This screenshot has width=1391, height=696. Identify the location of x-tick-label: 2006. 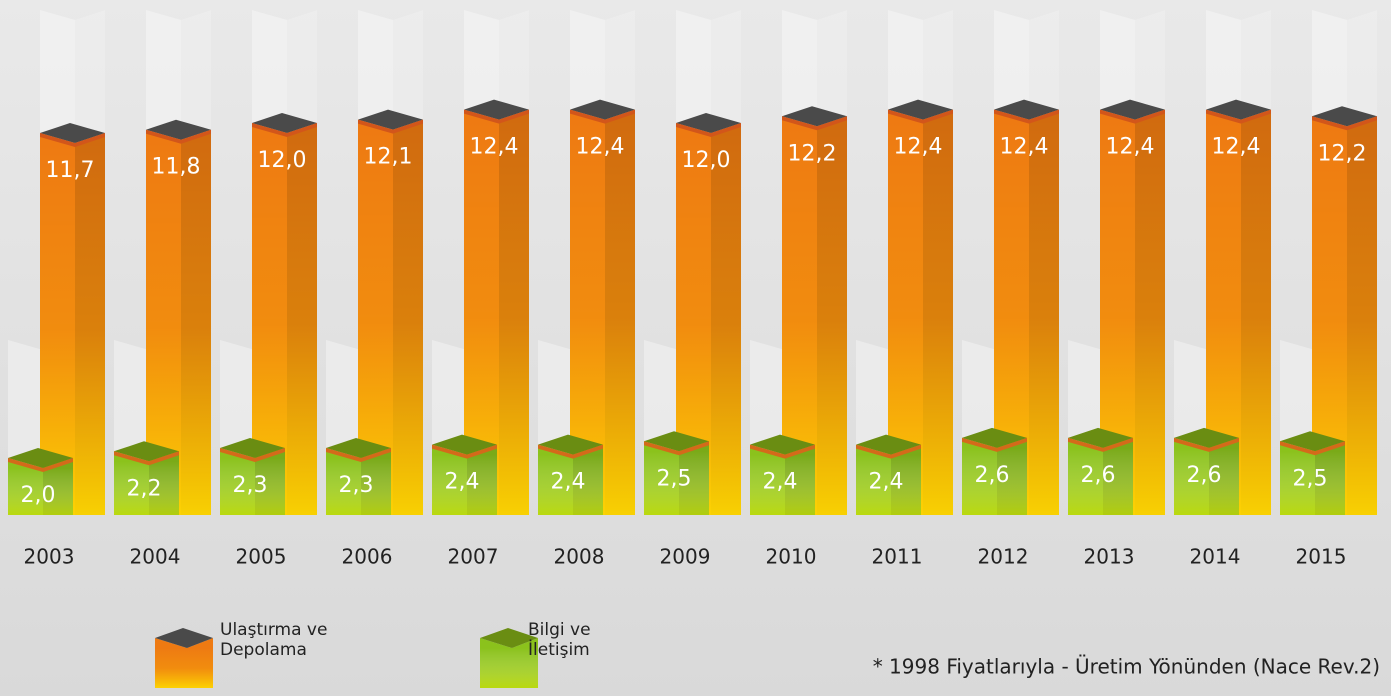
(367, 557).